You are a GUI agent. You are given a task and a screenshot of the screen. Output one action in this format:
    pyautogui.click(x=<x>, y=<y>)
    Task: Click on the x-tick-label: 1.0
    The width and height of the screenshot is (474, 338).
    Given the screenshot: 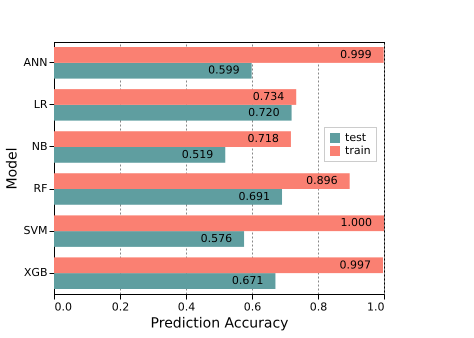 What is the action you would take?
    pyautogui.click(x=375, y=307)
    